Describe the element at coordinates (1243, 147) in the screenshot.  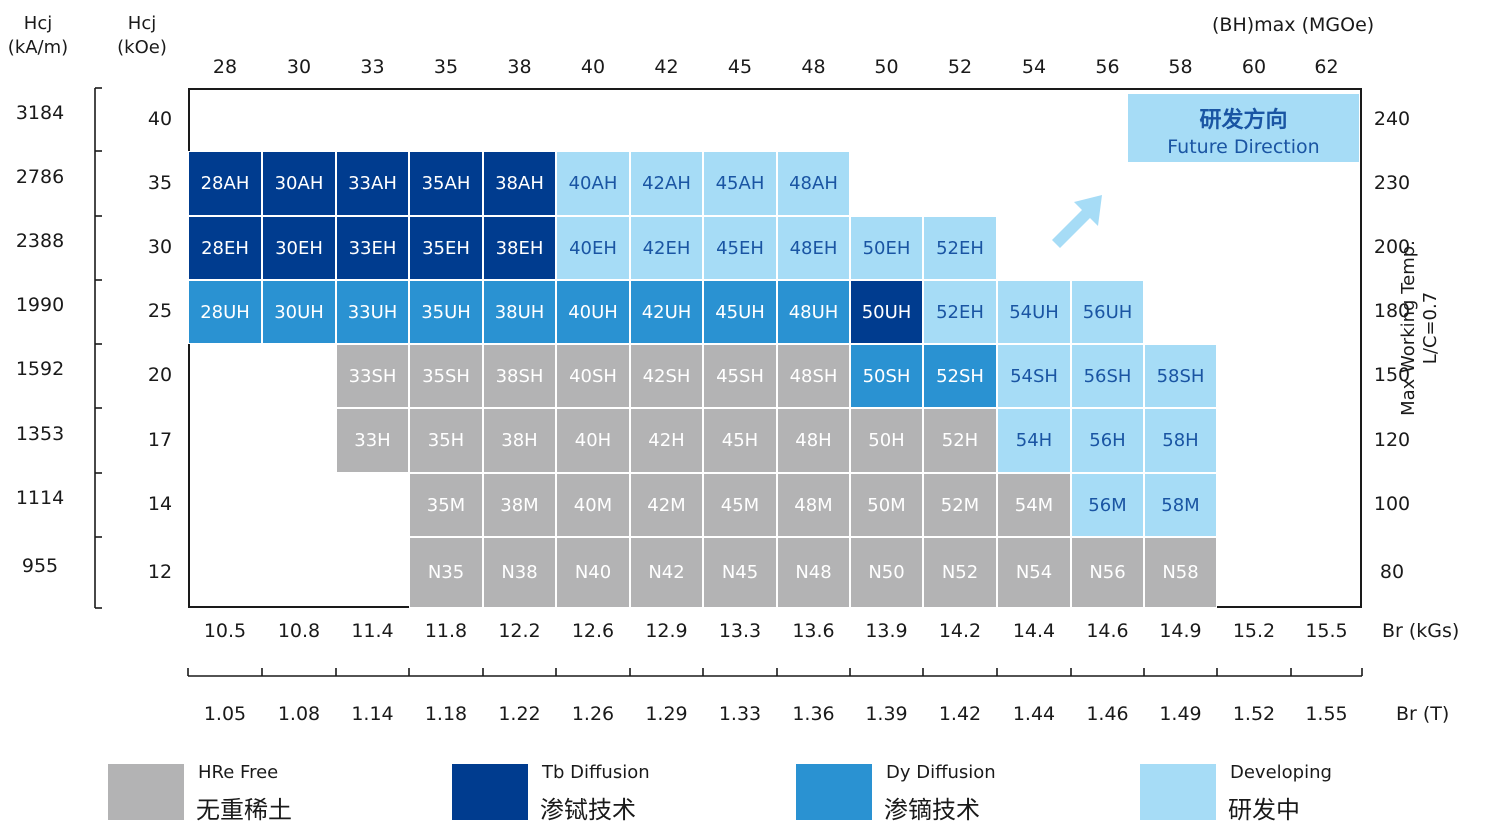
I see `future-direction-en: Future Direction` at that location.